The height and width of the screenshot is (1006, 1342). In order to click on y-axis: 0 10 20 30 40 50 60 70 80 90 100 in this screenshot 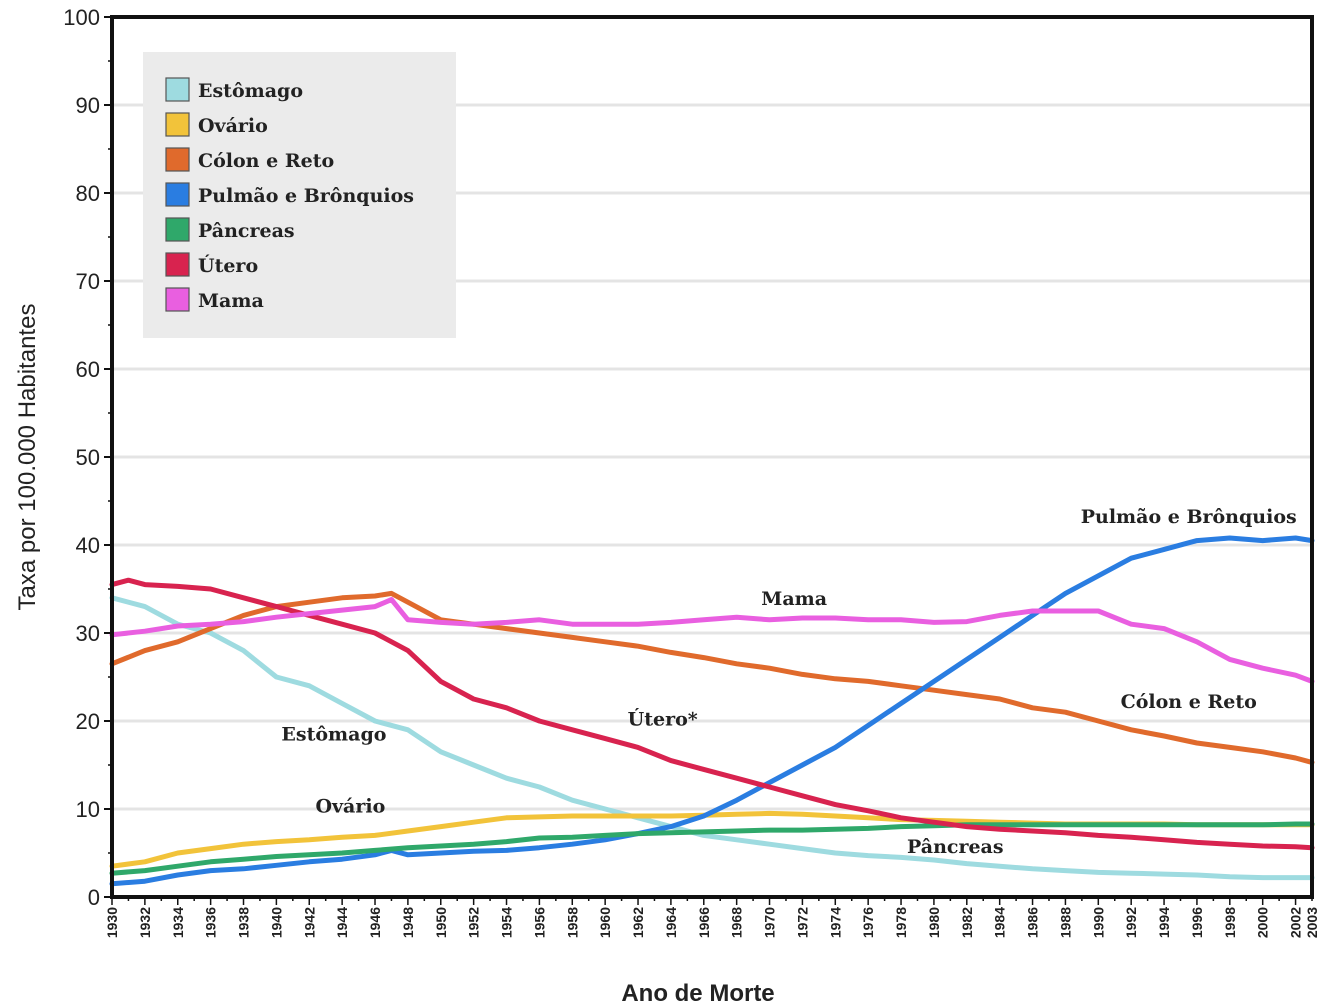, I will do `click(87, 457)`.